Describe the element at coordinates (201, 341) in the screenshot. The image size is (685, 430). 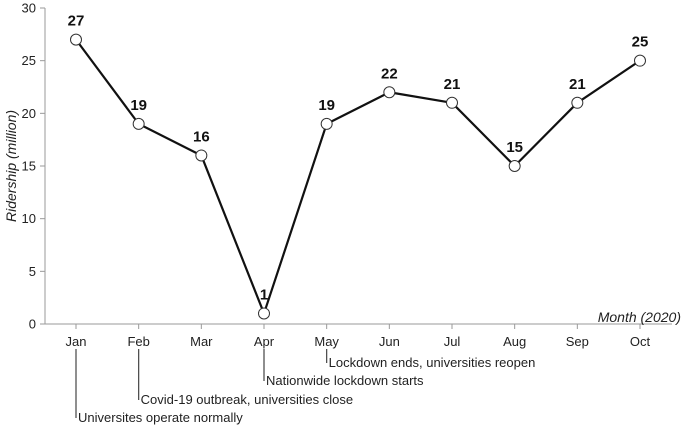
I see `x-tick-label: Mar` at that location.